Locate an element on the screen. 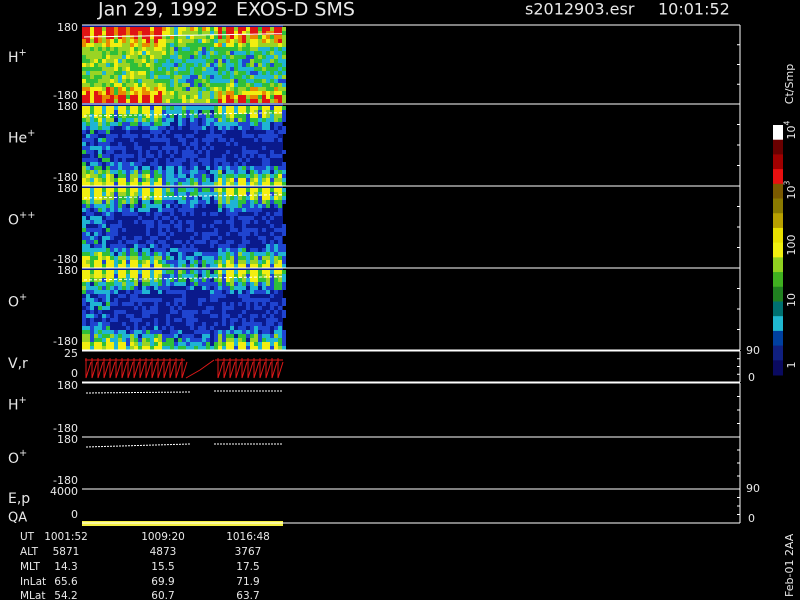 The height and width of the screenshot is (600, 800). footer-value: 14.3 is located at coordinates (65, 567).